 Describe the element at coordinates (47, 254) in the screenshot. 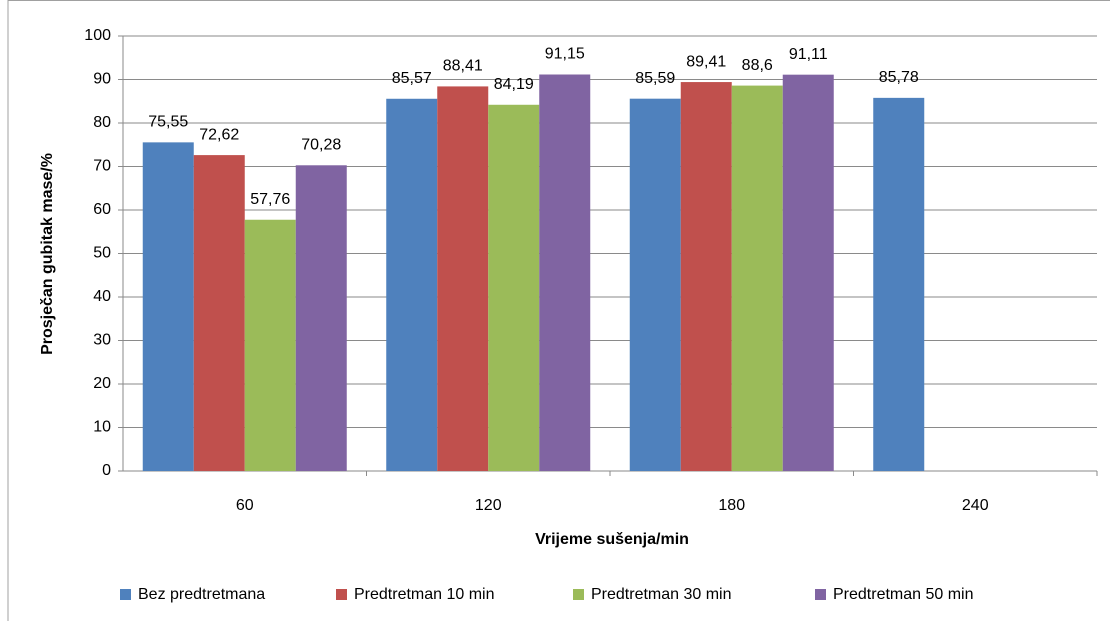

I see `y-axis-title: Prosječan gubitak mase/%` at that location.